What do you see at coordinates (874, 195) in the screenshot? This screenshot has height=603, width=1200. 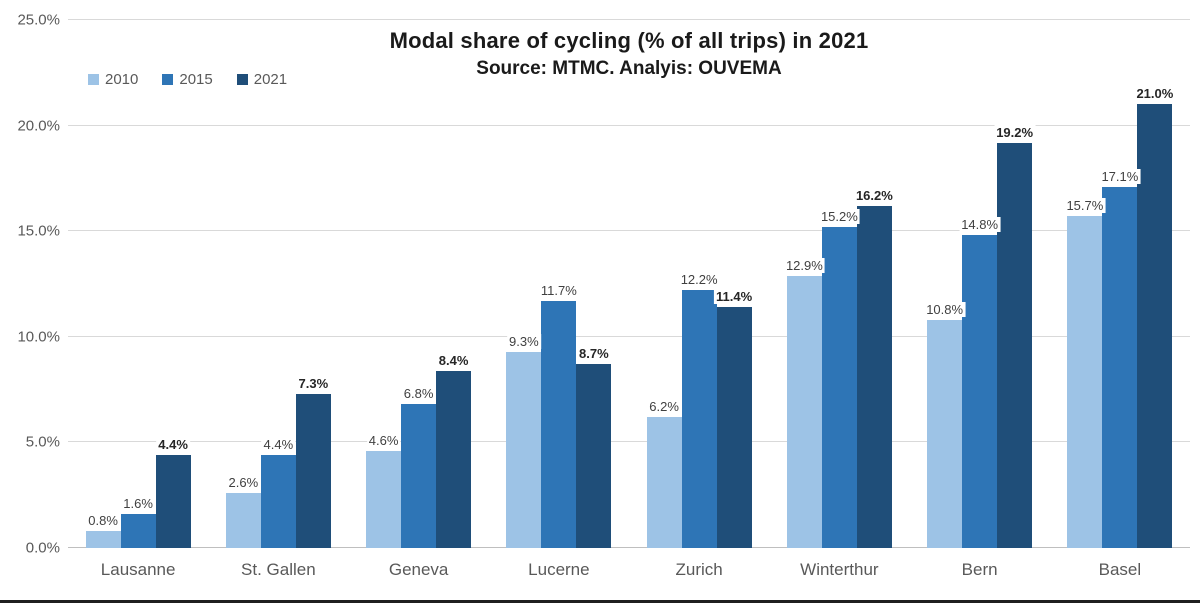 I see `bar-value-label: 16.2%` at bounding box center [874, 195].